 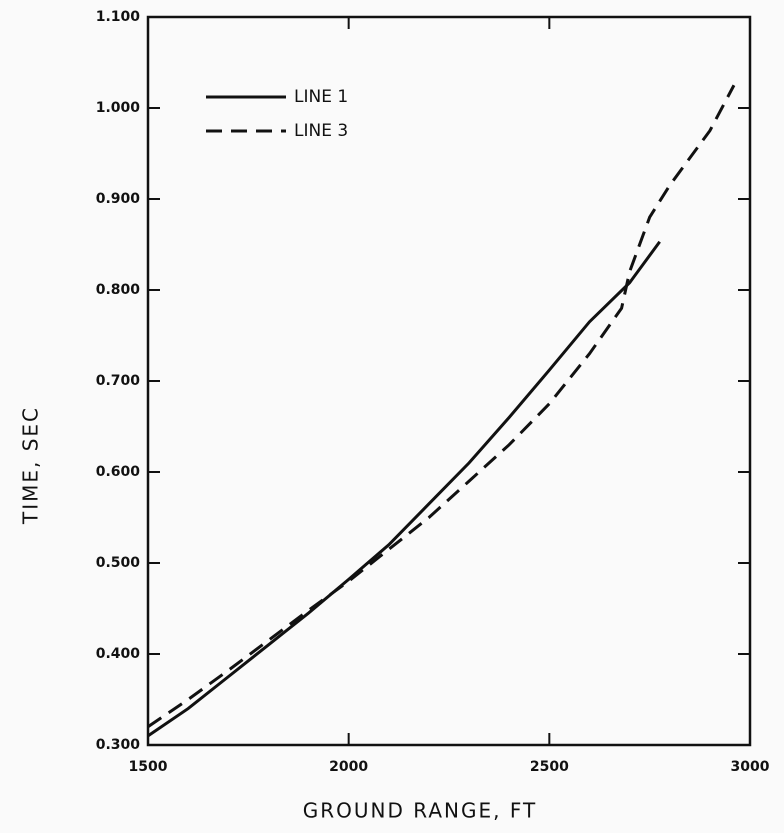 What do you see at coordinates (118, 745) in the screenshot?
I see `y-tick-label: 0.300` at bounding box center [118, 745].